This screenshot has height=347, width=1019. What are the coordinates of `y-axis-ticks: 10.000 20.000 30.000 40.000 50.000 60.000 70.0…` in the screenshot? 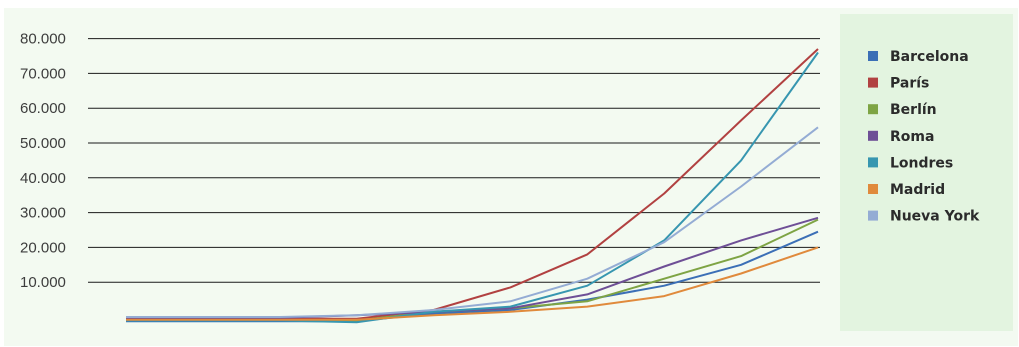 It's located at (43, 161).